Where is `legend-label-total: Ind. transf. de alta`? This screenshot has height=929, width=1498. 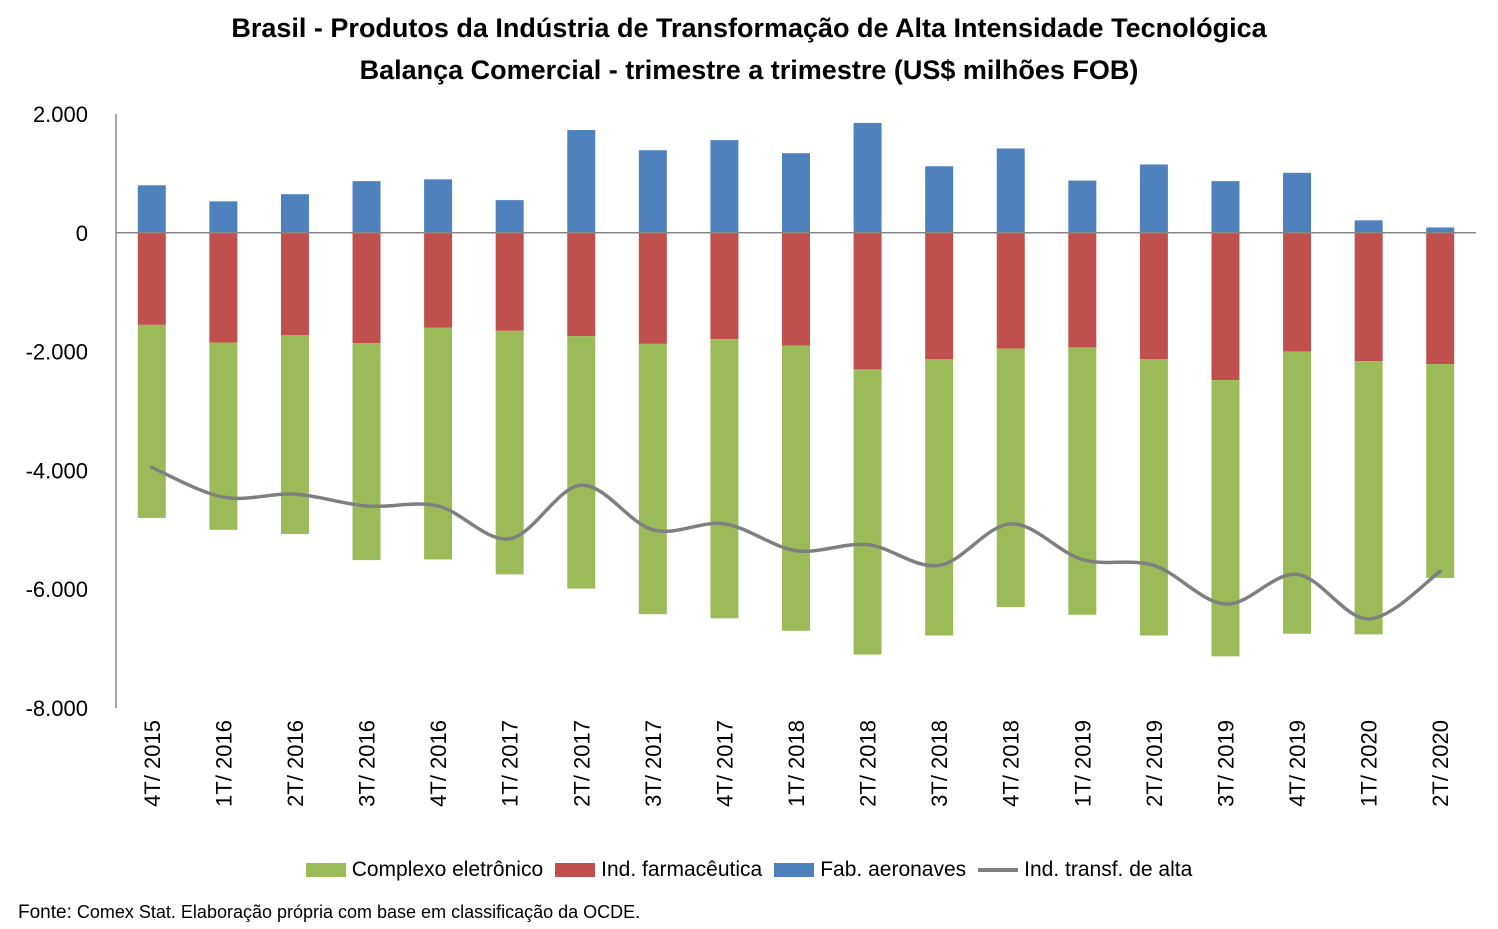
legend-label-total: Ind. transf. de alta is located at coordinates (1108, 869).